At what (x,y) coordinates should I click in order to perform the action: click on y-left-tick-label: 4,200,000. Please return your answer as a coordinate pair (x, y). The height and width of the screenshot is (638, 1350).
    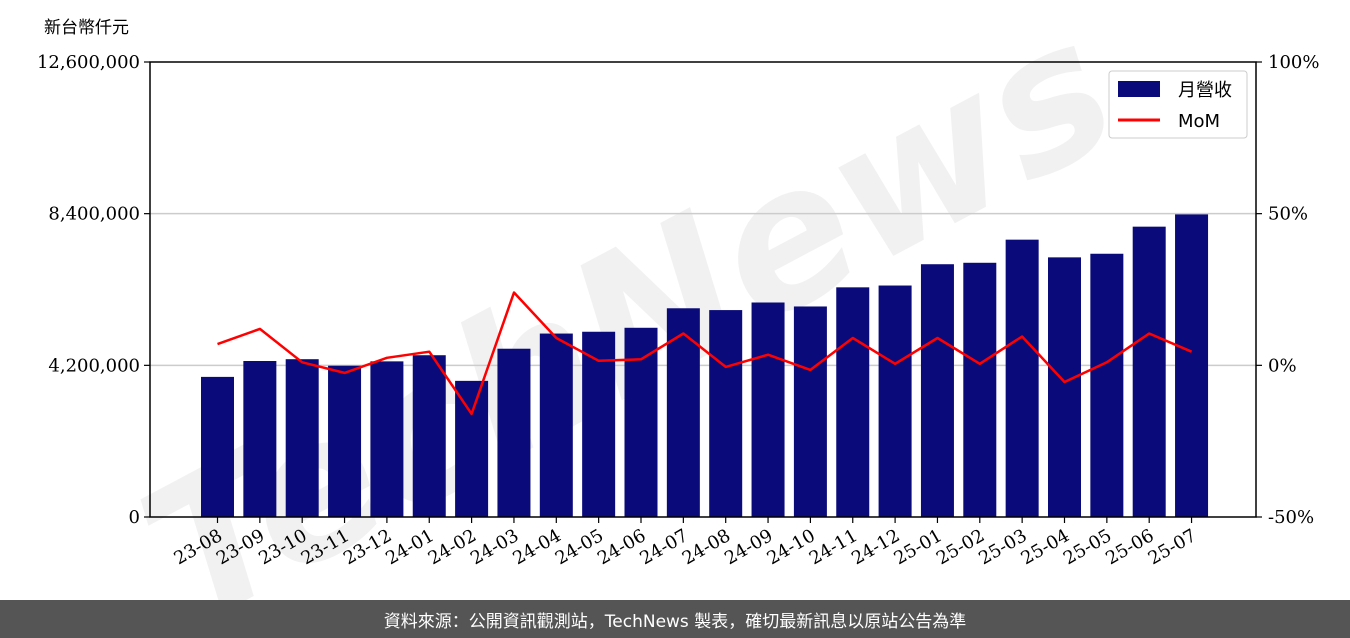
    Looking at the image, I should click on (94, 365).